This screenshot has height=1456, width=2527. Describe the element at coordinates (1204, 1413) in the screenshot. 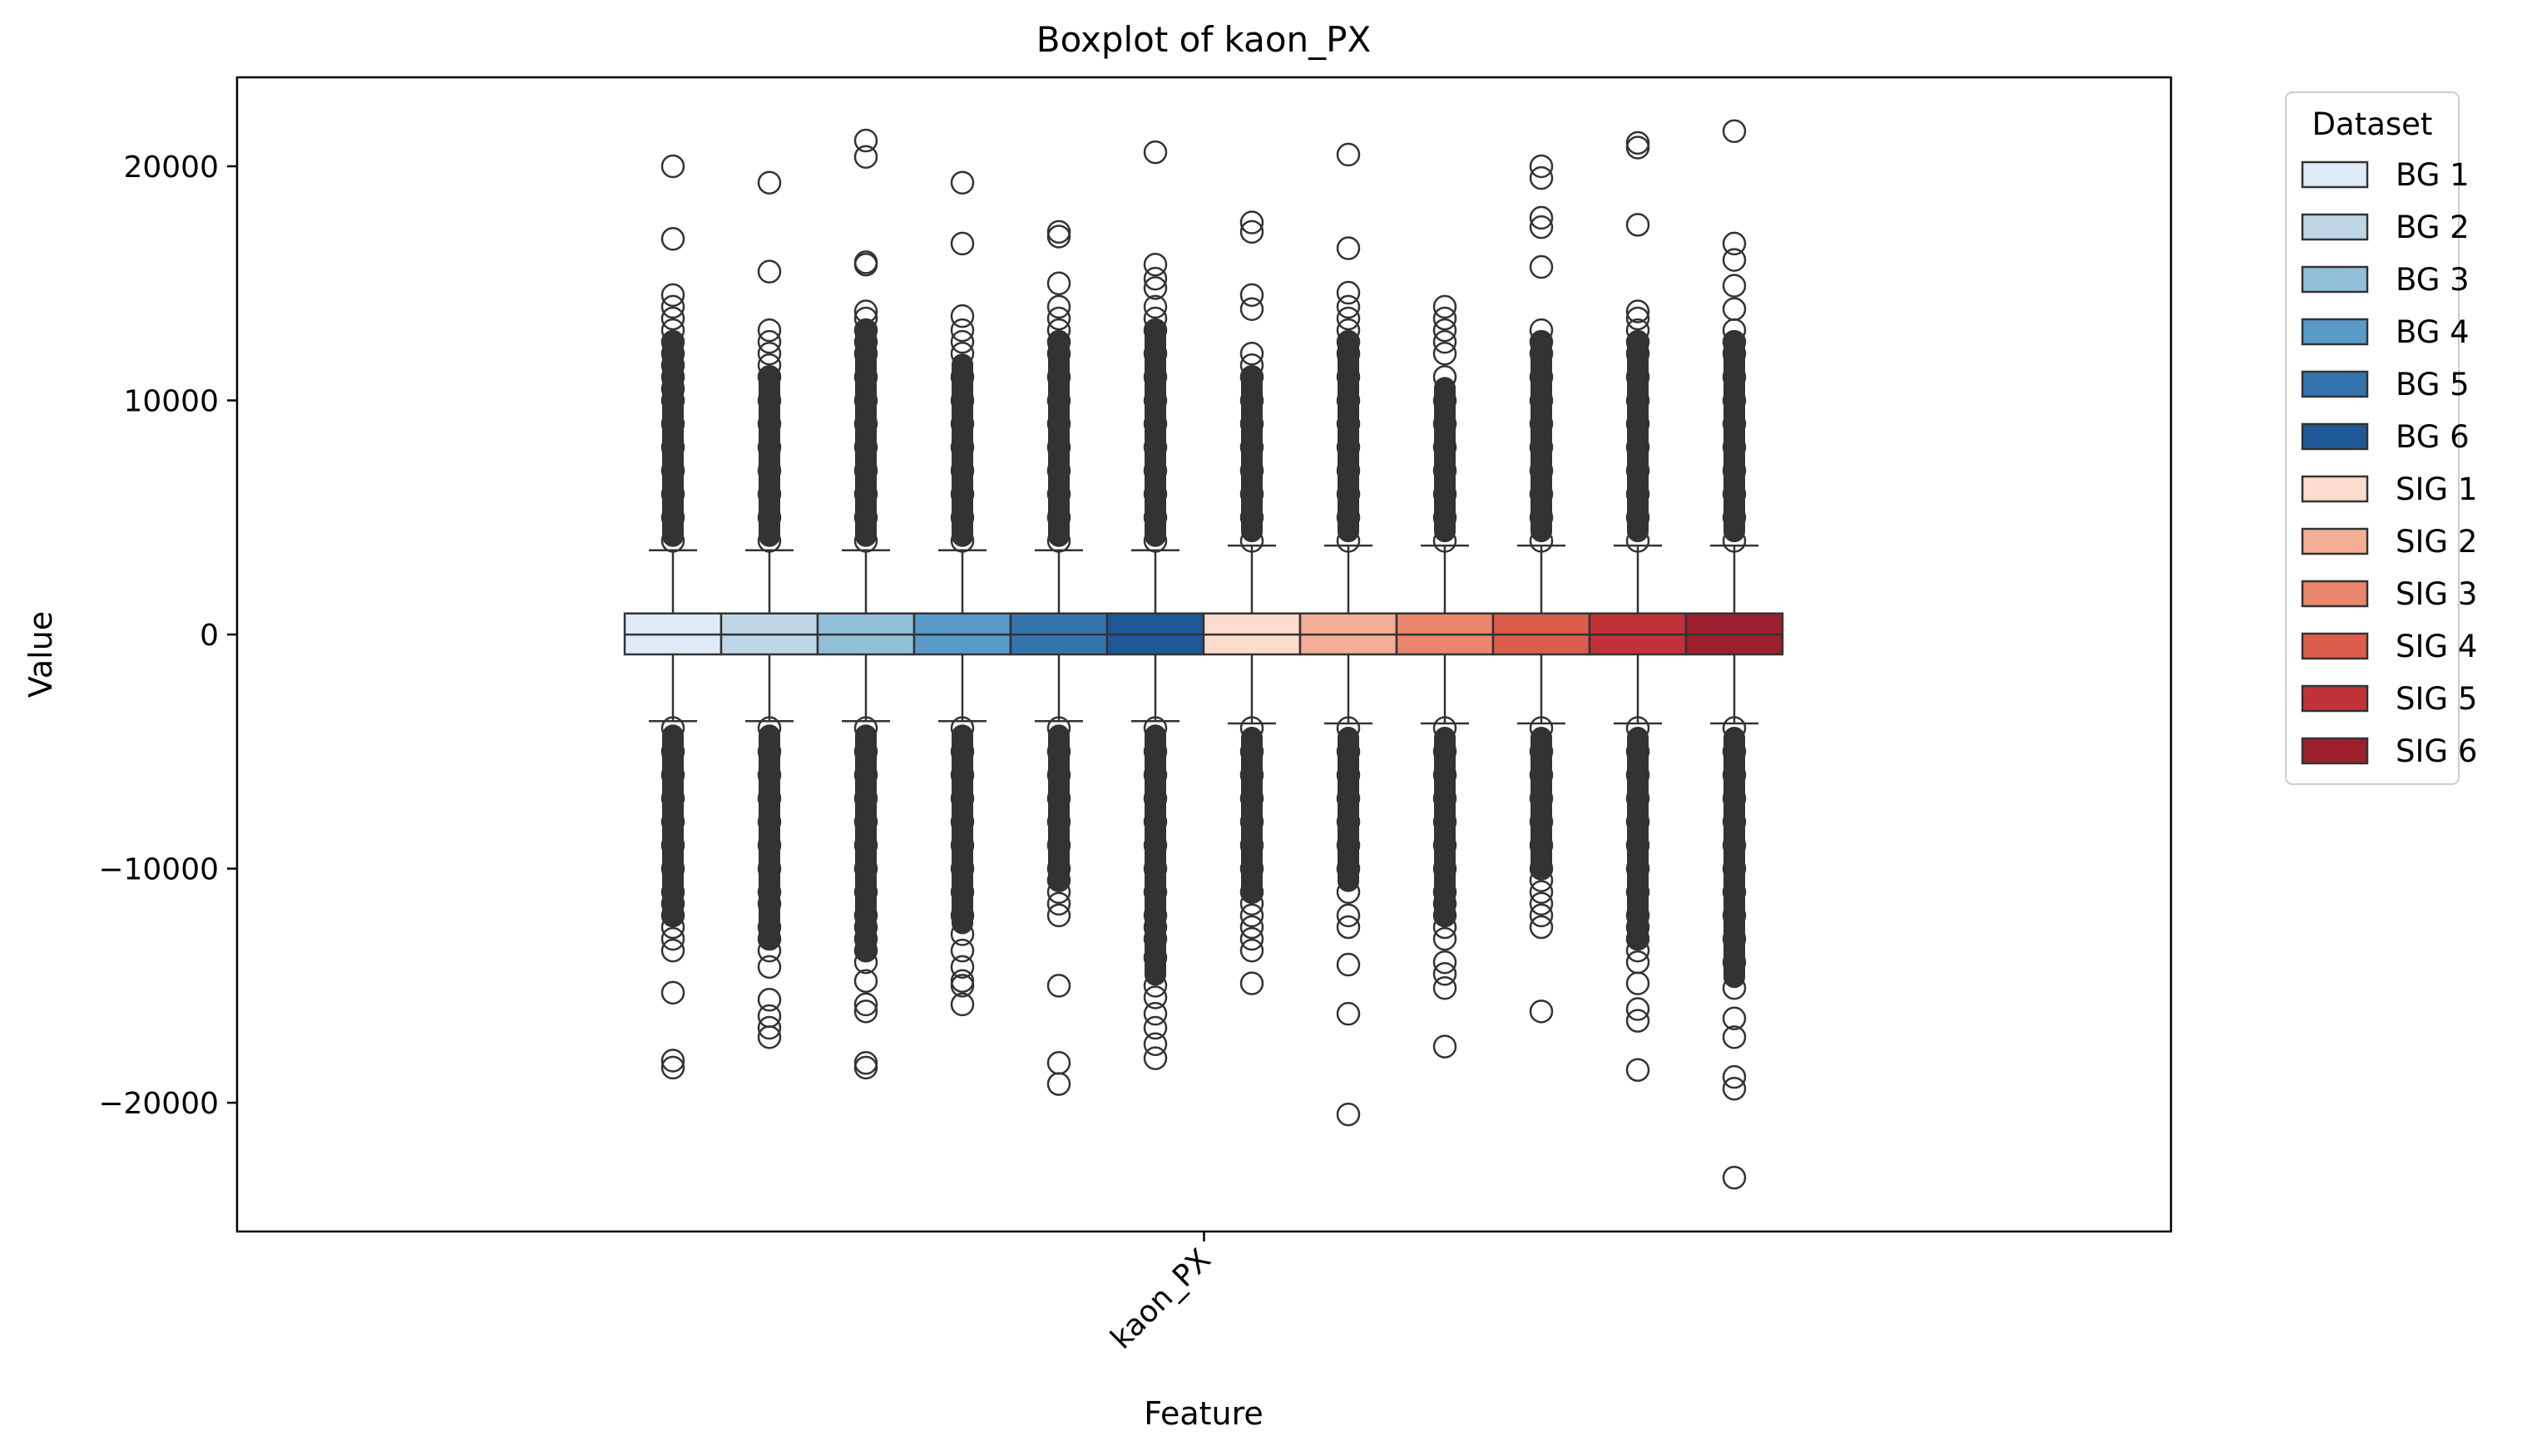

I see `x-axis-label: Feature` at that location.